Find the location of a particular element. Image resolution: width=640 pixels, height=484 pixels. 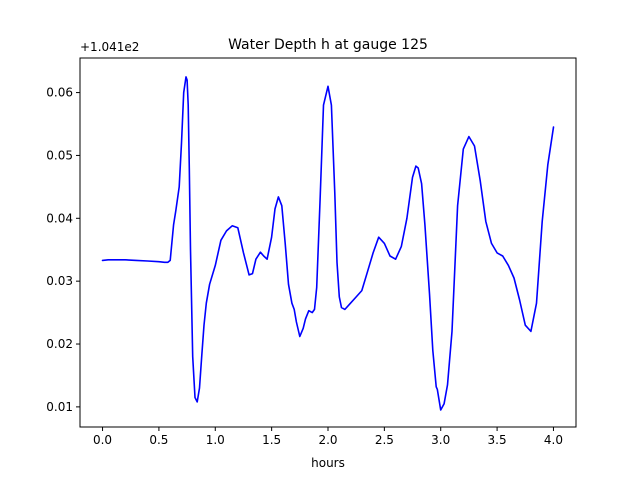

x-tick-label: 1.0 is located at coordinates (215, 440).